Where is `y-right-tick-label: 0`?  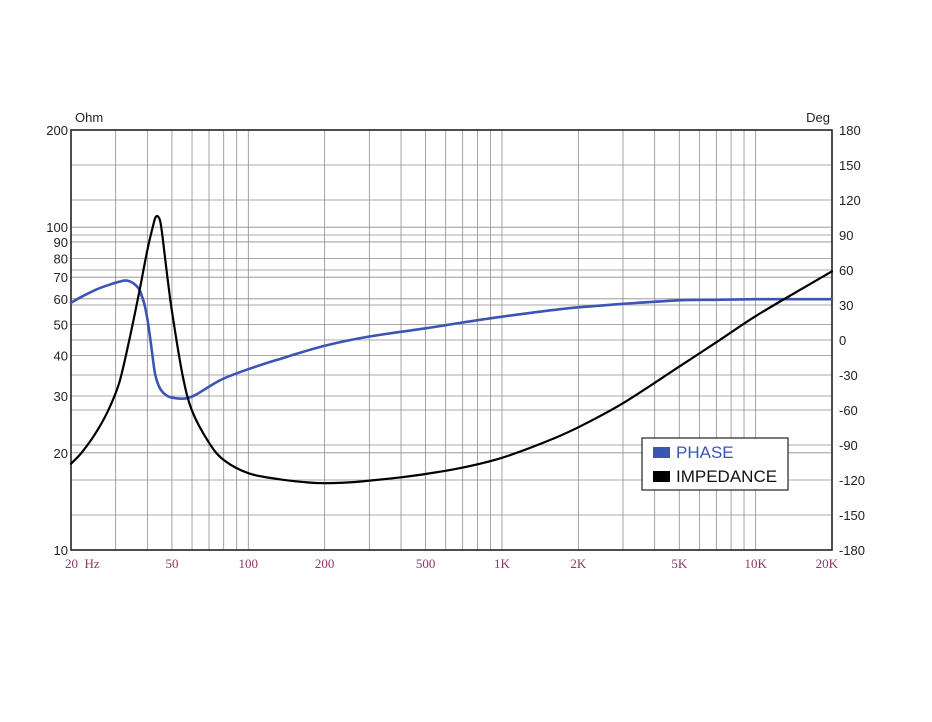
y-right-tick-label: 0 is located at coordinates (842, 340).